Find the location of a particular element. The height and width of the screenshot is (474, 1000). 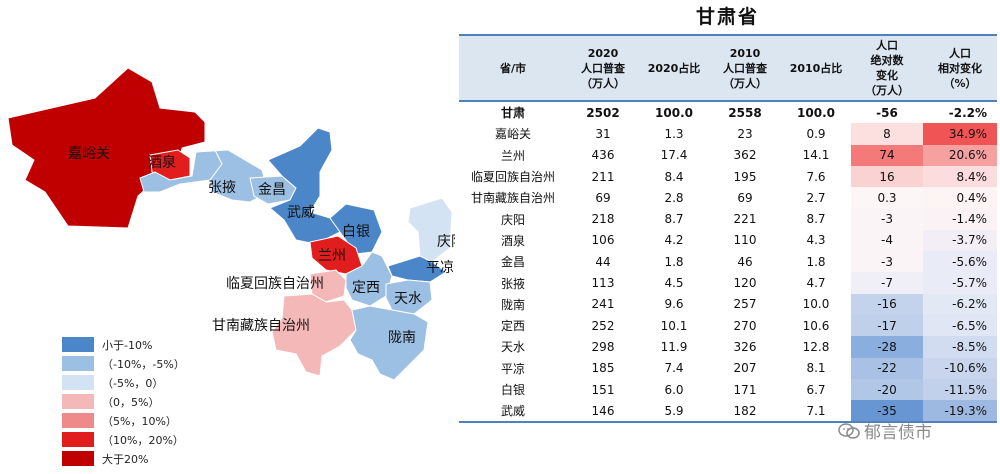

table-cell-s2020: 1.8 is located at coordinates (674, 261).